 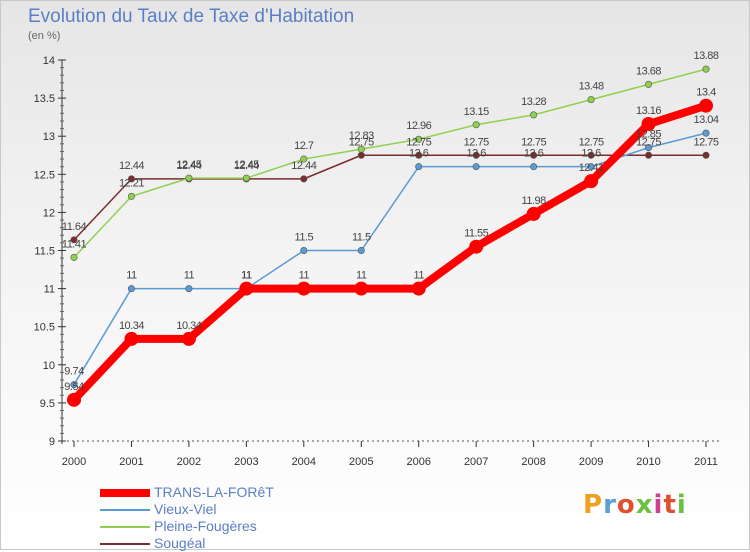 I want to click on y-tick-label: 12, so click(x=49, y=213).